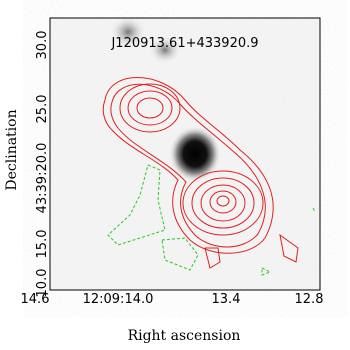 The height and width of the screenshot is (350, 350). I want to click on x-tick-label: 12.8, so click(309, 299).